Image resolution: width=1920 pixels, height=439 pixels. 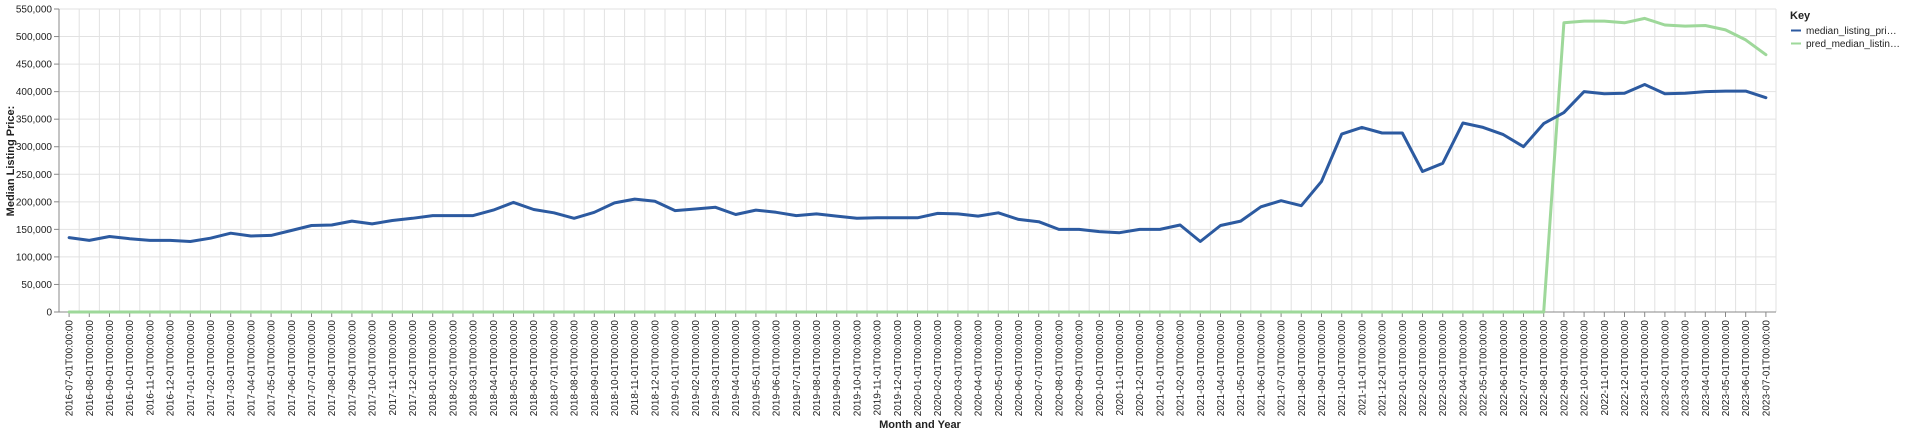 I want to click on y-tick-label: 400,000, so click(x=34, y=92).